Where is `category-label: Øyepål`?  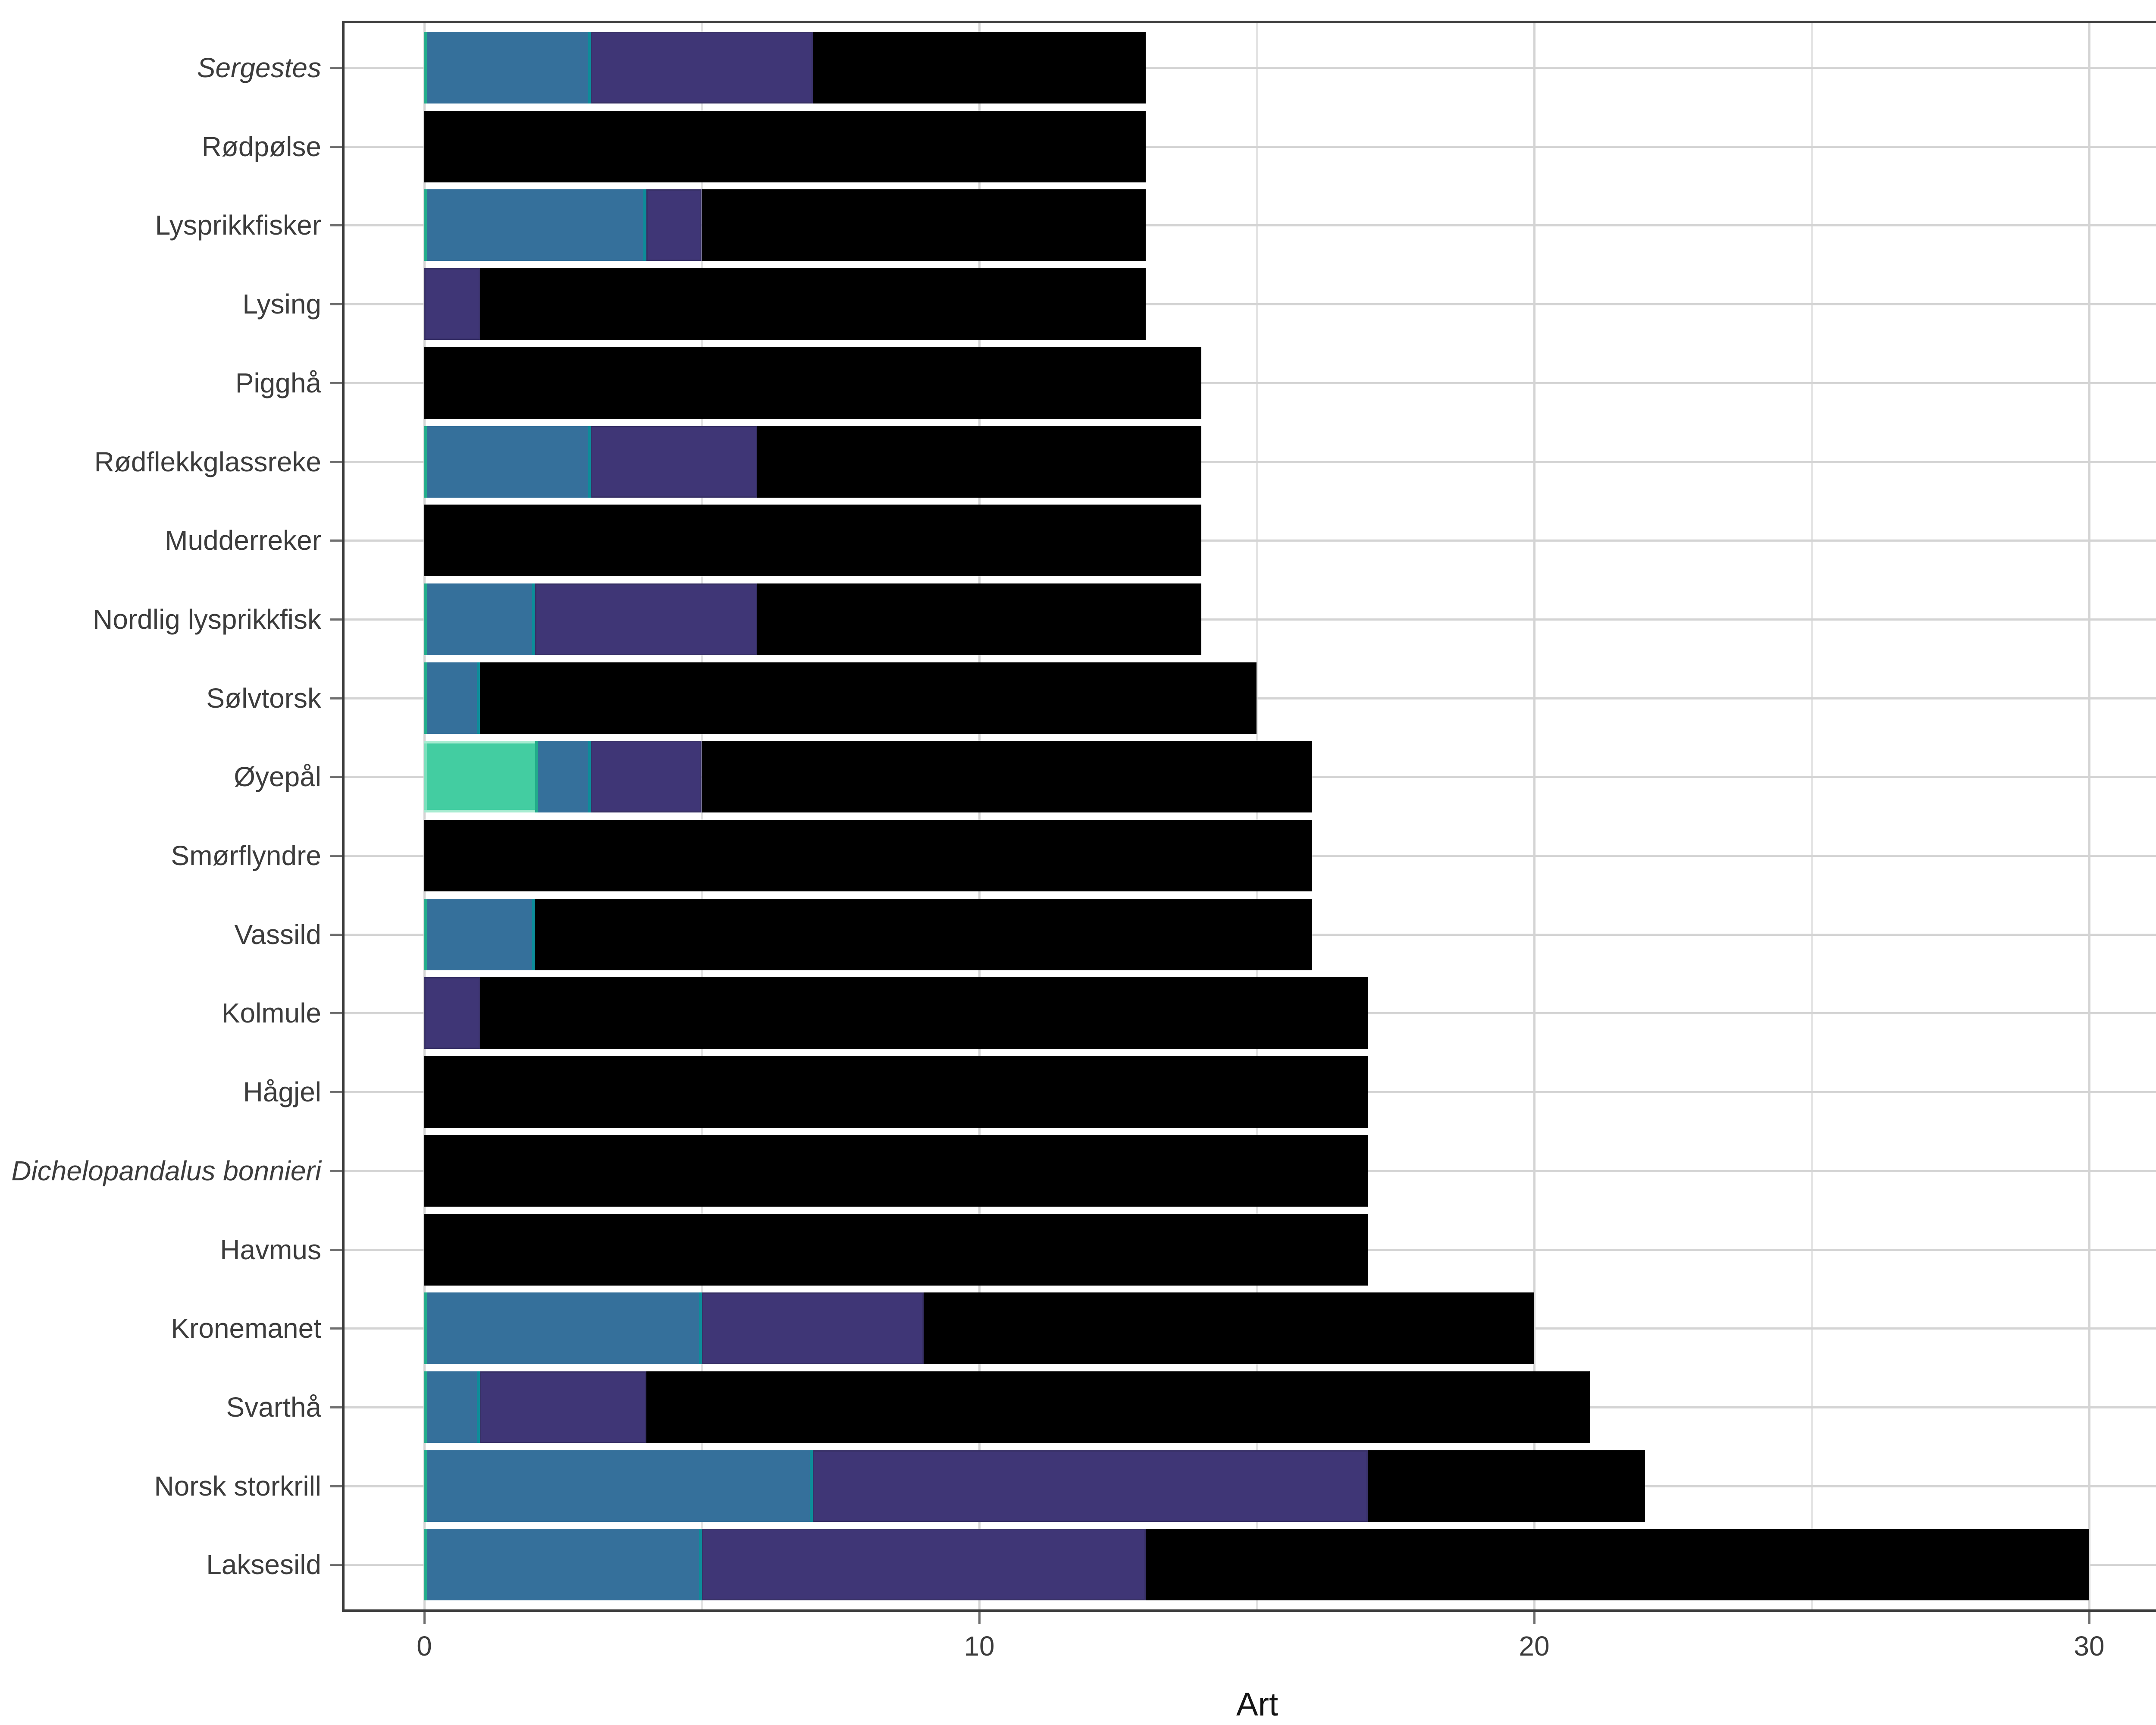
category-label: Øyepål is located at coordinates (277, 777).